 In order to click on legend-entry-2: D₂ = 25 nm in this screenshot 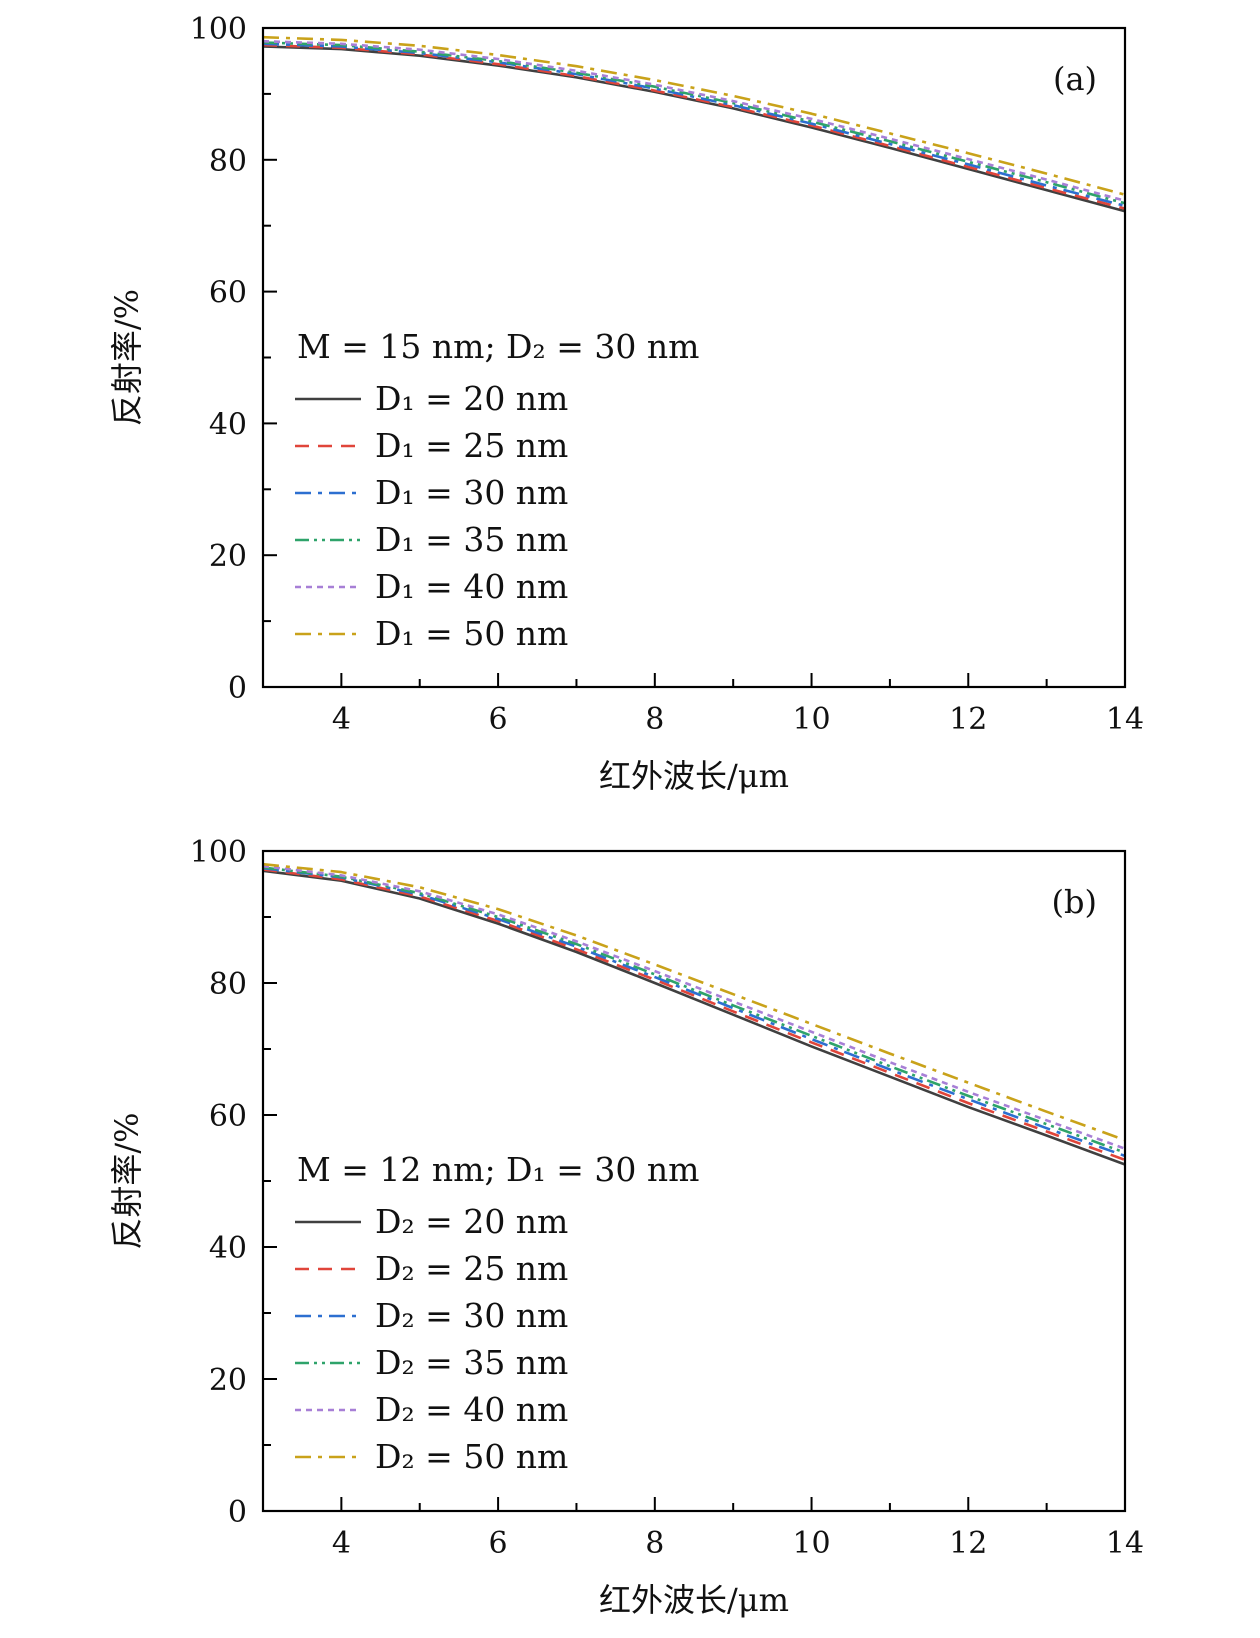, I will do `click(471, 1268)`.